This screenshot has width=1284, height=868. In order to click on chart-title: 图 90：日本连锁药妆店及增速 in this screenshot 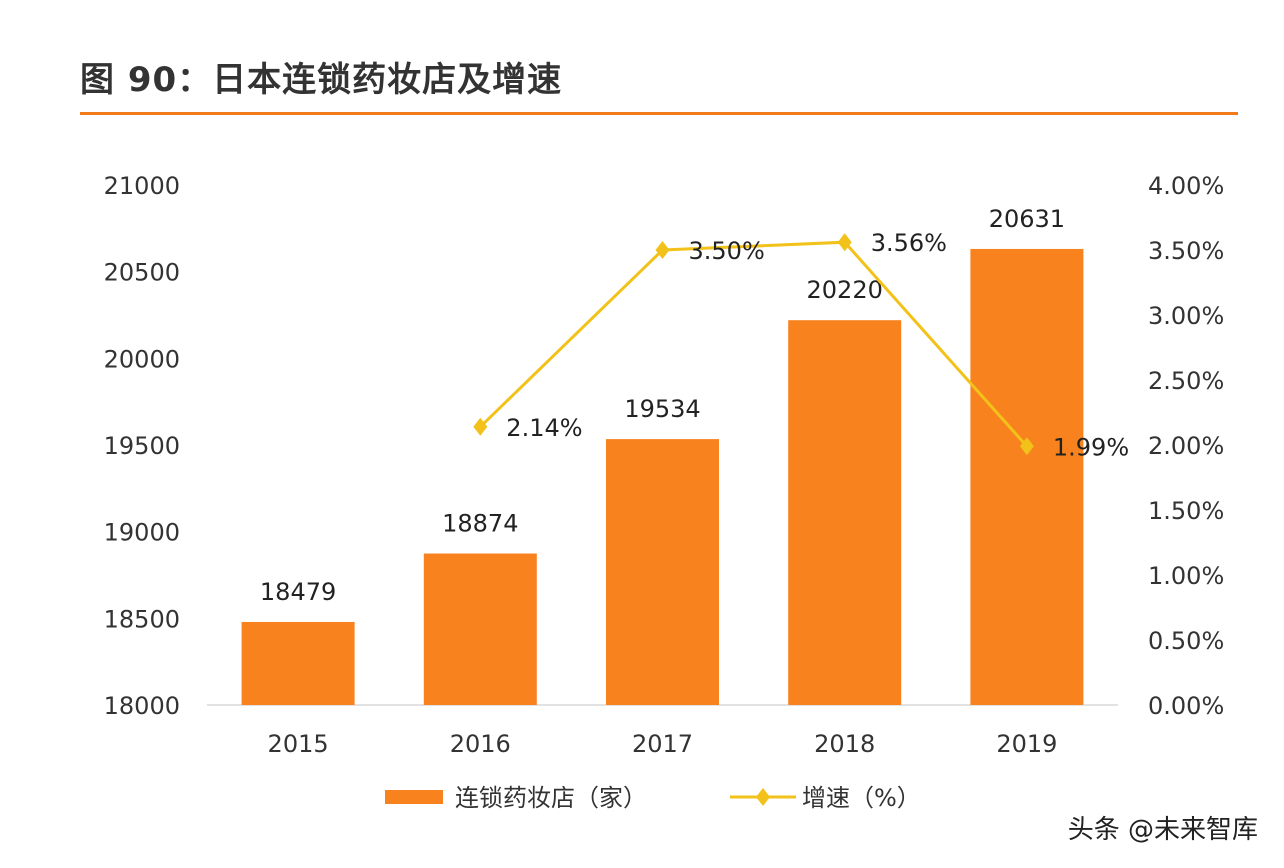, I will do `click(321, 80)`.